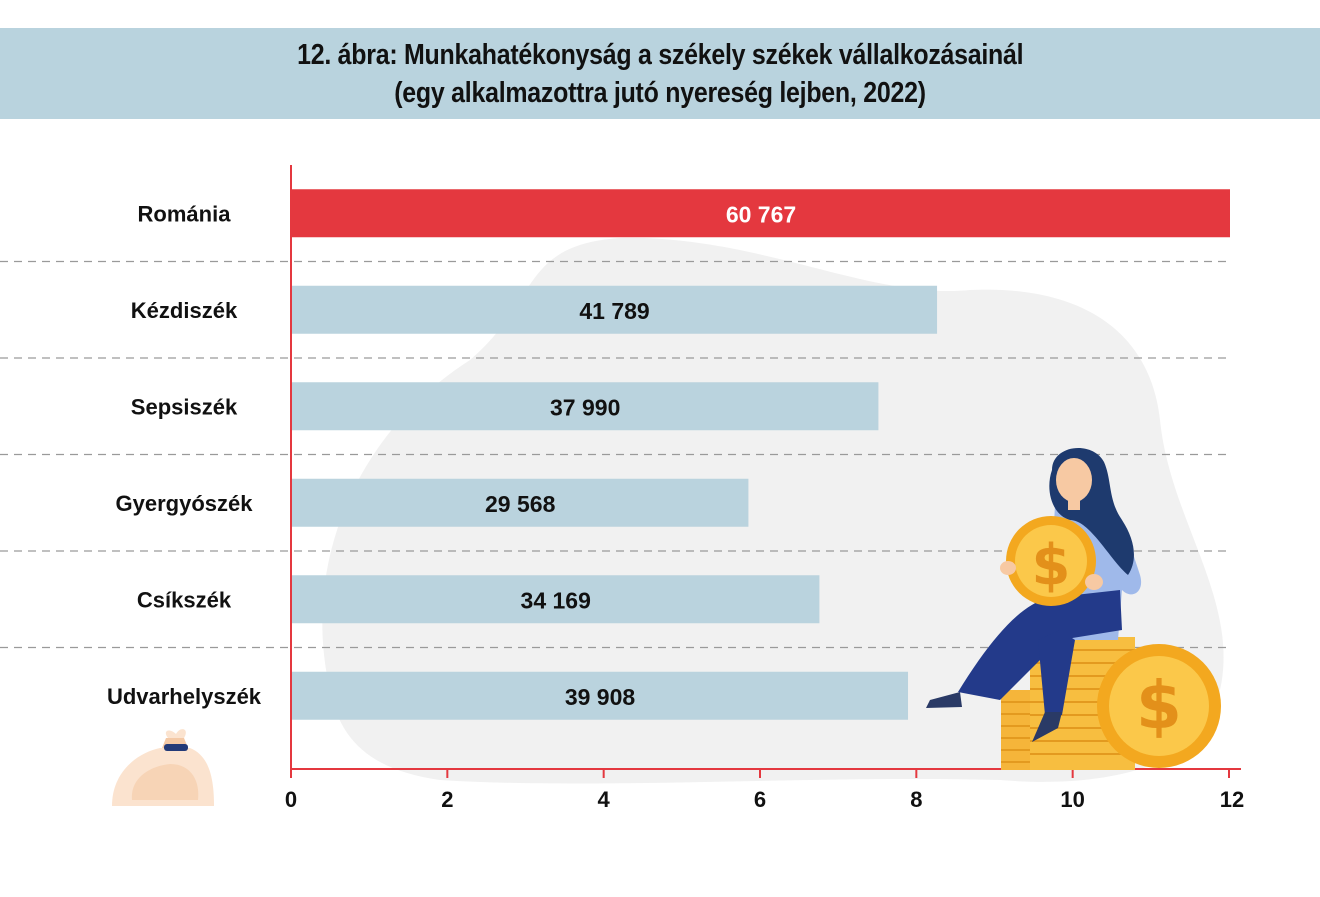 The width and height of the screenshot is (1320, 897). What do you see at coordinates (1073, 609) in the screenshot?
I see `woman-on-coins-illustration: $ $` at bounding box center [1073, 609].